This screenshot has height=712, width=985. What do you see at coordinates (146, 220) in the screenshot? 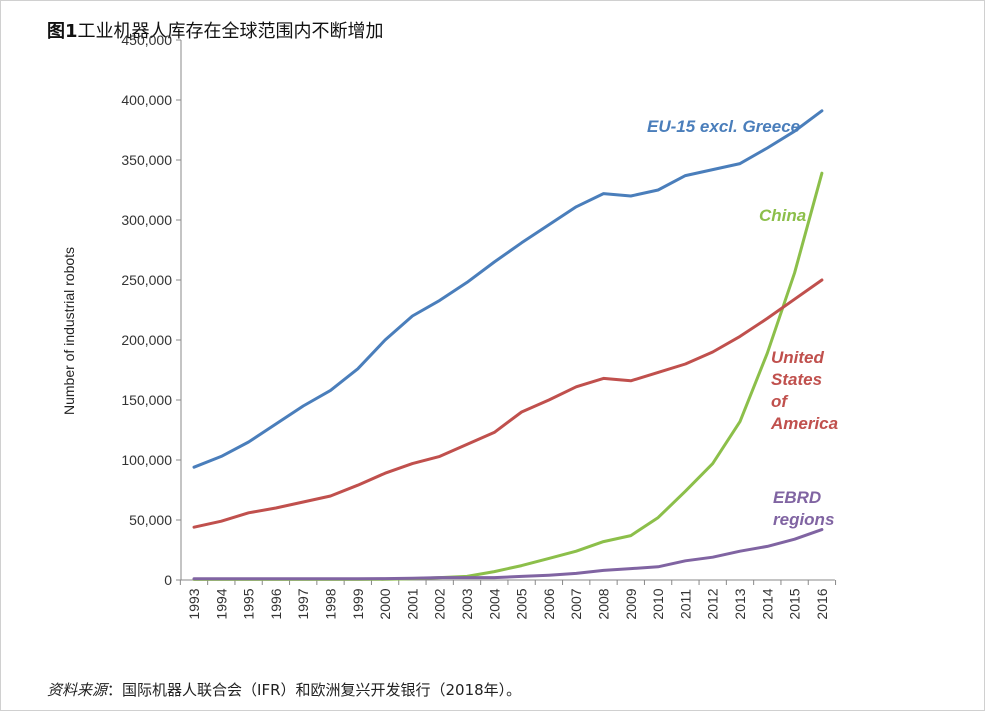
I see `y-tick-label: 300,000` at bounding box center [146, 220].